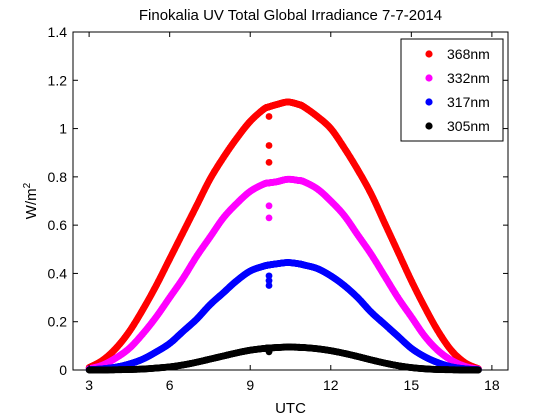 This screenshot has width=560, height=420. What do you see at coordinates (468, 78) in the screenshot?
I see `legend-label: 332nm` at bounding box center [468, 78].